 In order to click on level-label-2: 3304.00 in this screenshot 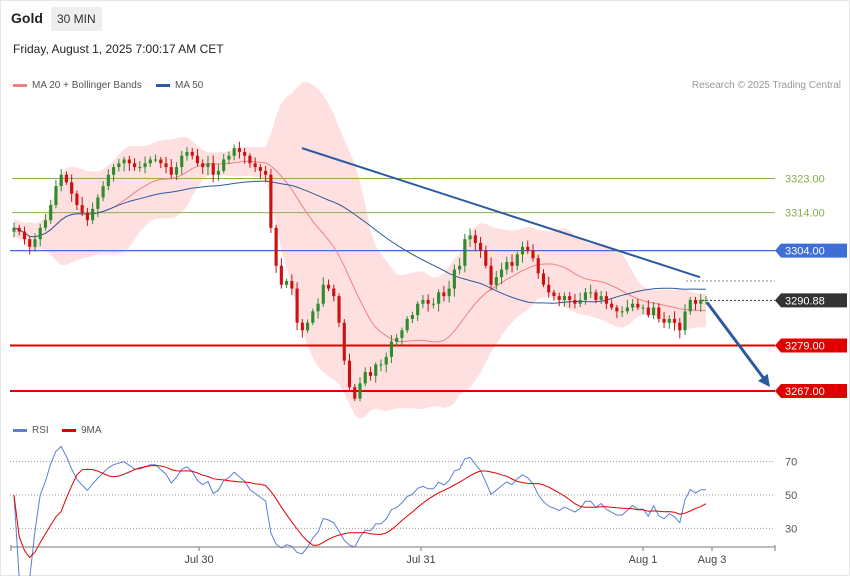, I will do `click(805, 252)`.